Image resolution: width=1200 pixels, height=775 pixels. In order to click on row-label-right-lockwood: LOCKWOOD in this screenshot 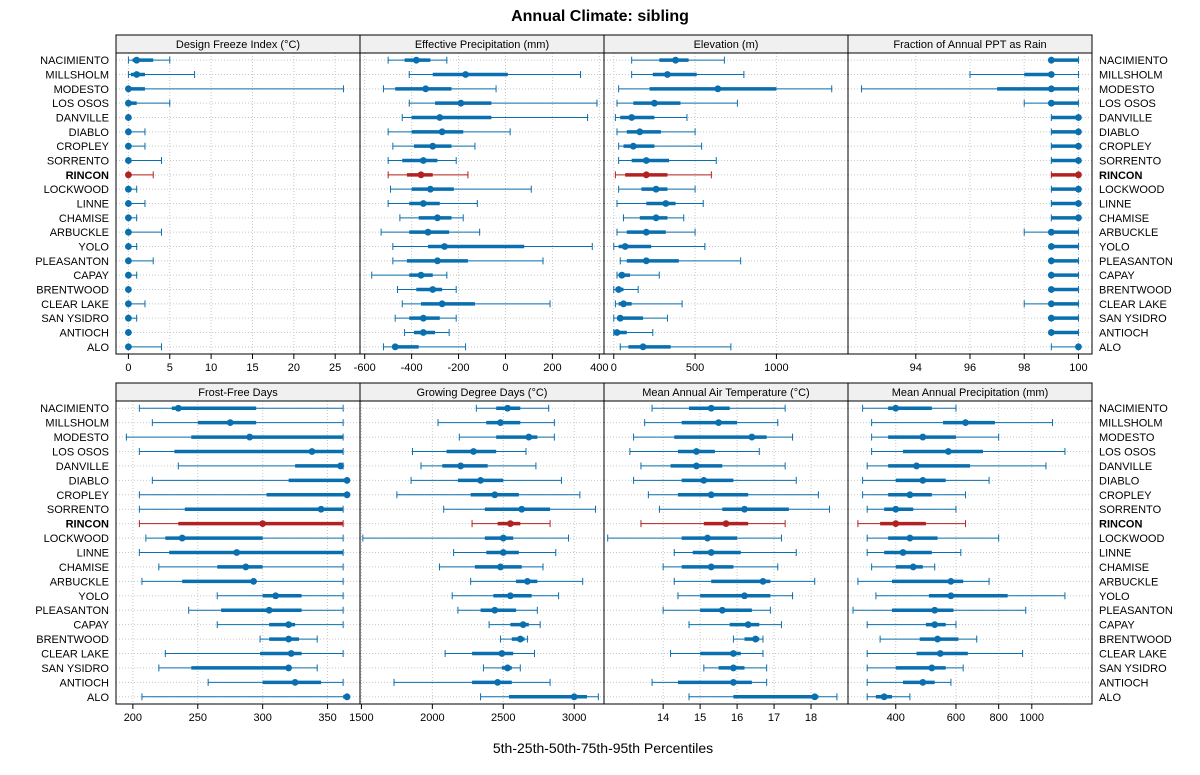, I will do `click(1131, 190)`.